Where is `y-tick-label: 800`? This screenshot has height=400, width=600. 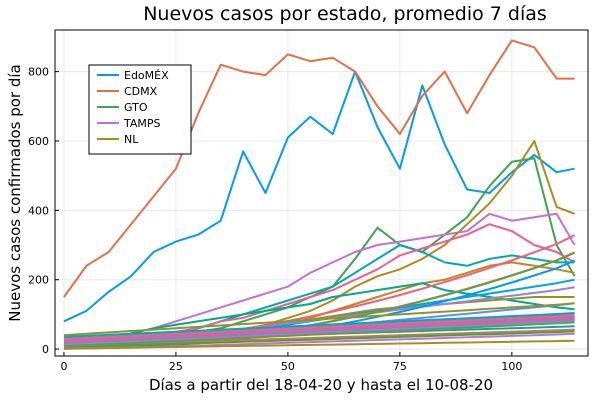 y-tick-label: 800 is located at coordinates (38, 72).